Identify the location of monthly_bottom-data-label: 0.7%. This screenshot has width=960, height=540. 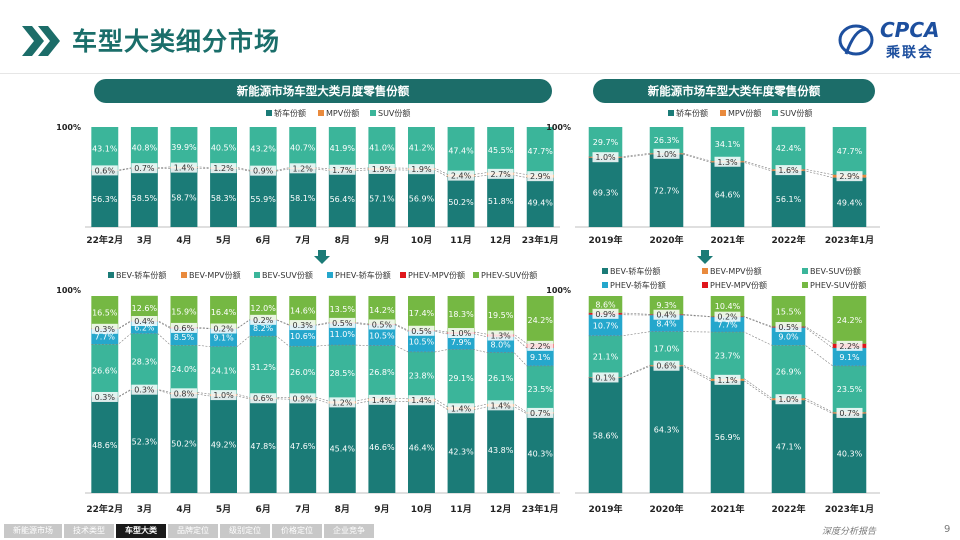
(540, 413).